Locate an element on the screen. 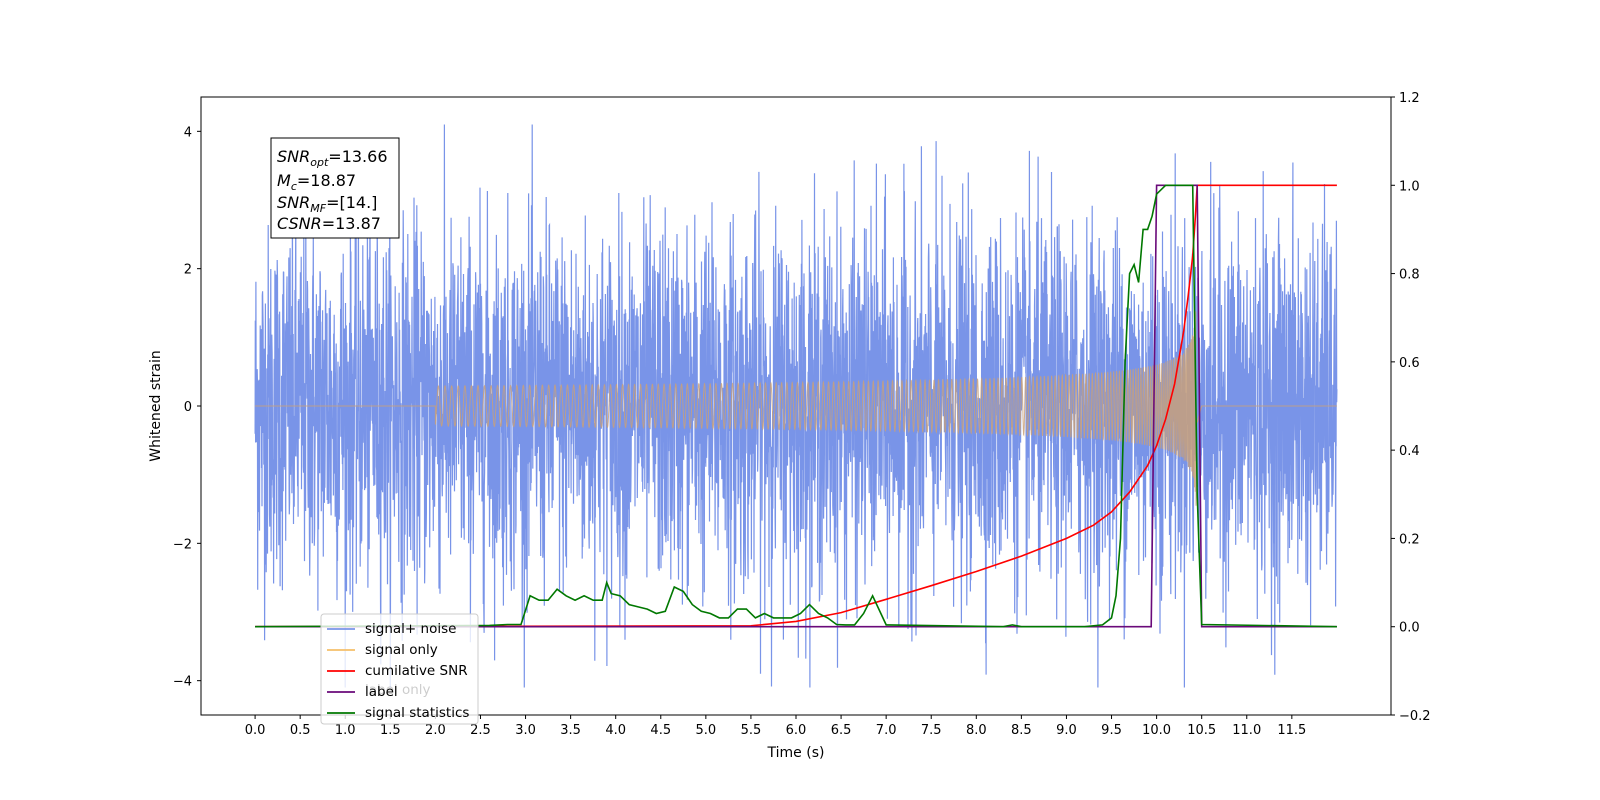 The width and height of the screenshot is (1600, 800). x-tick-label: 11.0 is located at coordinates (1246, 730).